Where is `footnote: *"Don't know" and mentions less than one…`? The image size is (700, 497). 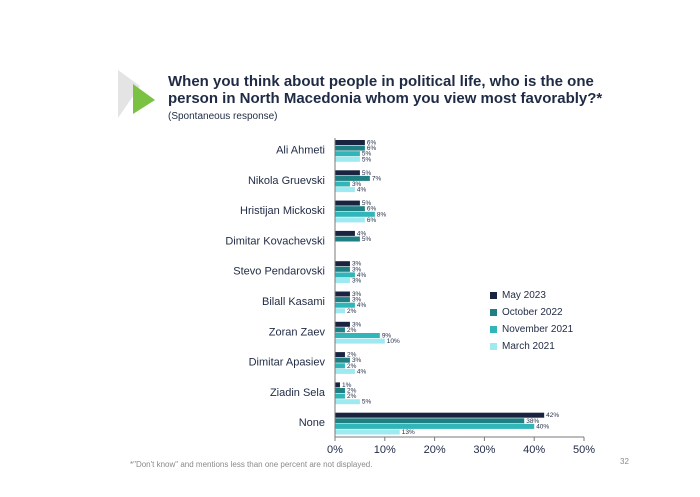 footnote: *"Don't know" and mentions less than one… is located at coordinates (251, 464).